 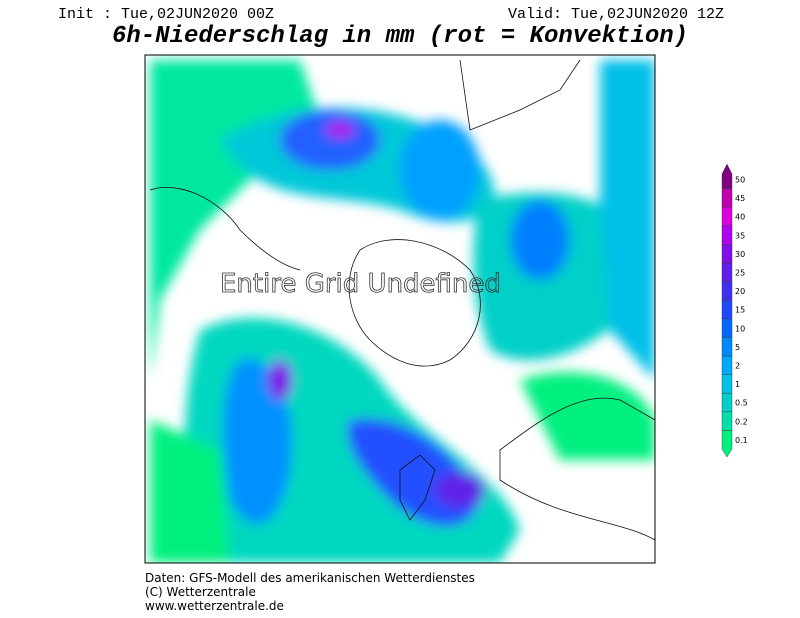 What do you see at coordinates (740, 273) in the screenshot?
I see `colorbar-label: 25` at bounding box center [740, 273].